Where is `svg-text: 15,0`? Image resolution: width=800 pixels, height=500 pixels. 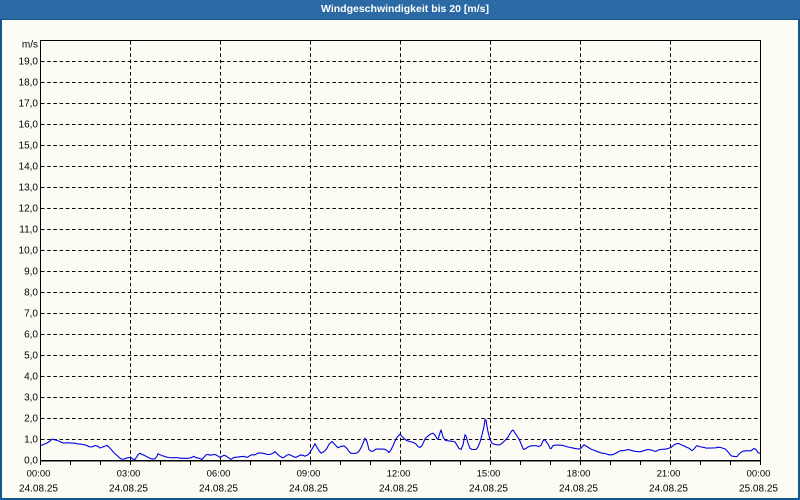
svg-text: 15,0 is located at coordinates (29, 146).